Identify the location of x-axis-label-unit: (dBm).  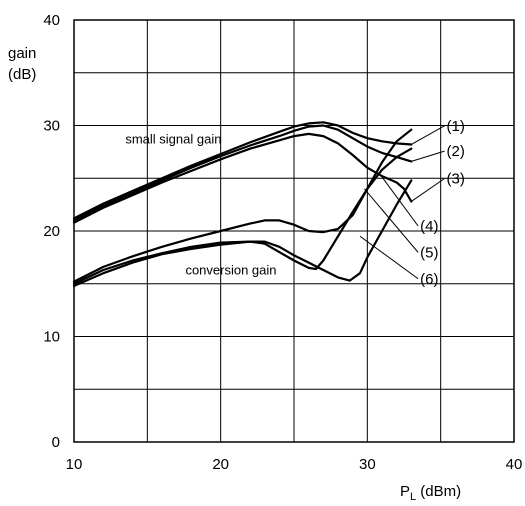
(438, 491).